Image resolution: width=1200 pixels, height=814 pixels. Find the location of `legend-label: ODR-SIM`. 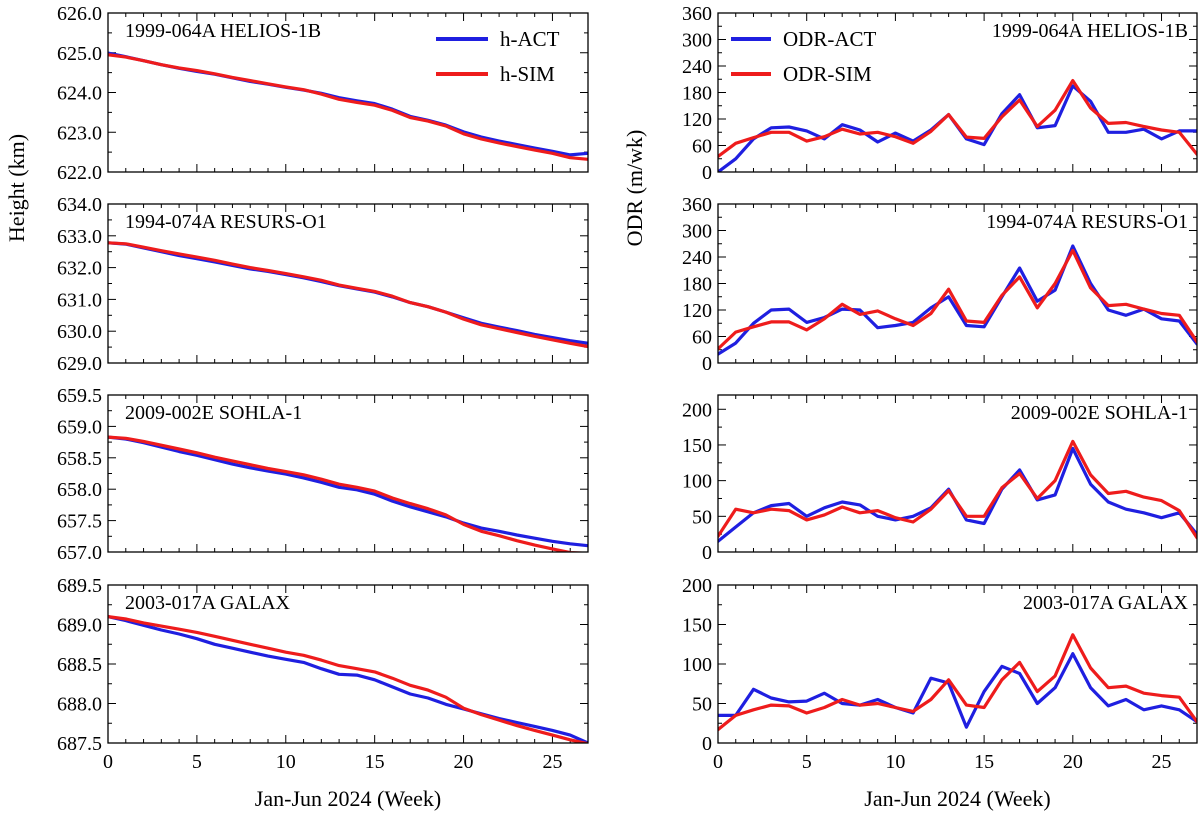

legend-label: ODR-SIM is located at coordinates (827, 74).